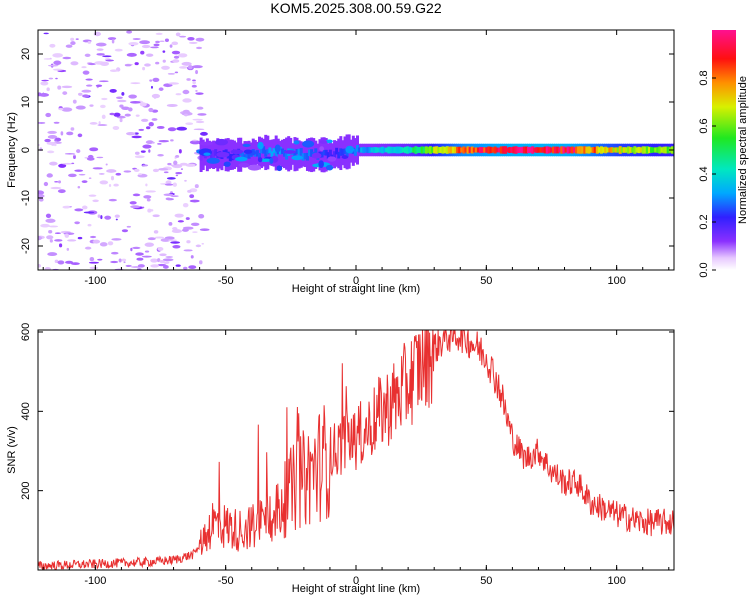 This screenshot has width=750, height=600. I want to click on colorbar-tick-label: 0.8, so click(704, 77).